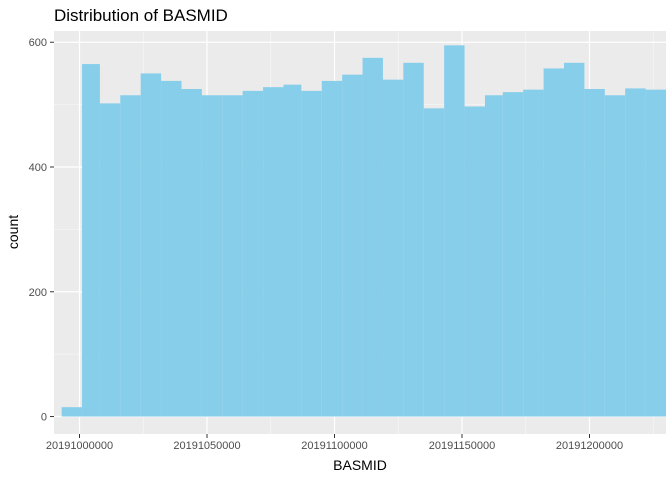 The width and height of the screenshot is (672, 480). I want to click on chart-title: Distribution of BASMID, so click(141, 15).